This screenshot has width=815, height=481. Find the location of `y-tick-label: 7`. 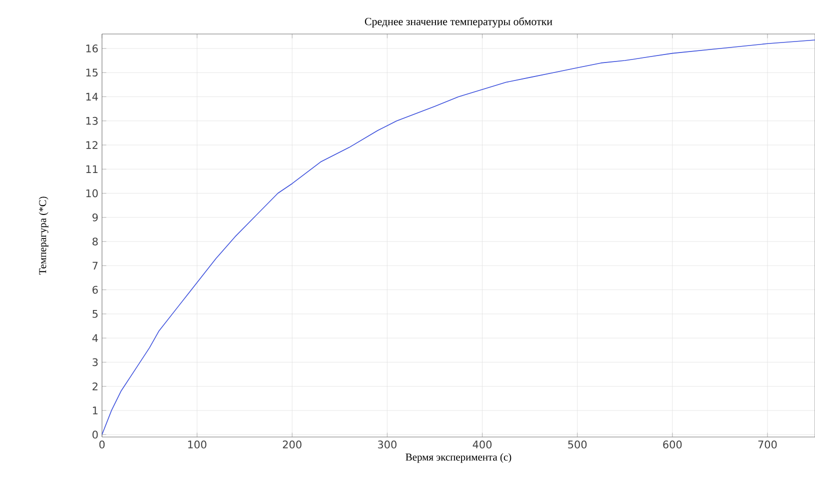

y-tick-label: 7 is located at coordinates (95, 266).